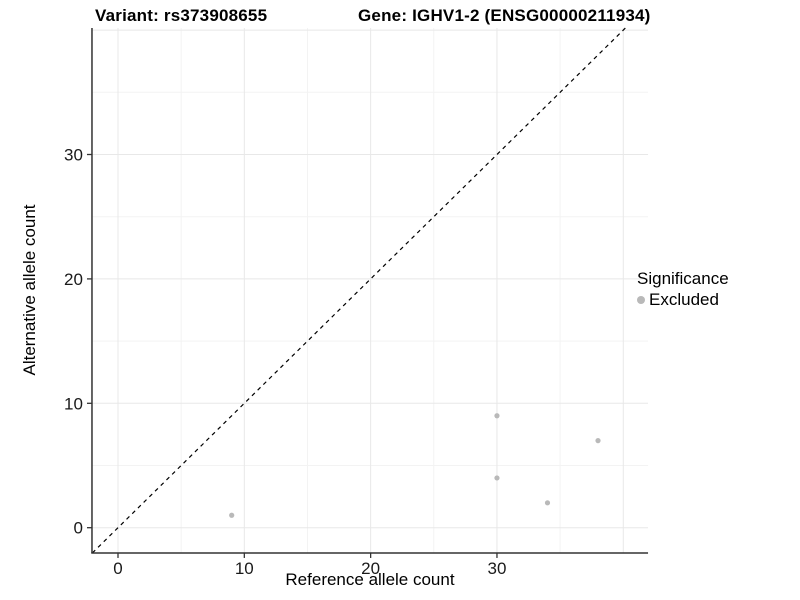 The width and height of the screenshot is (800, 600). I want to click on x-tick-label: 0, so click(117, 568).